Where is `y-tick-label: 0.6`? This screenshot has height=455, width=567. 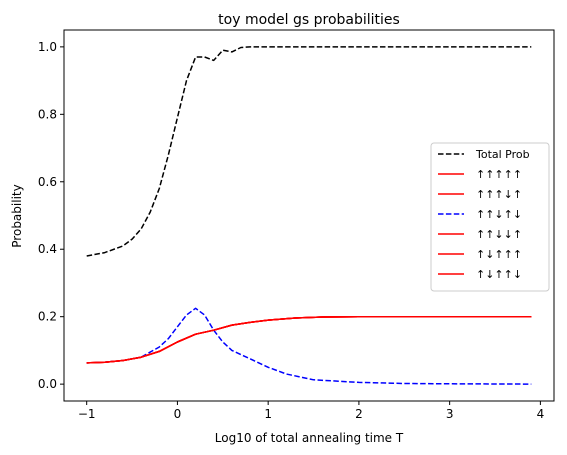
y-tick-label: 0.6 is located at coordinates (47, 182).